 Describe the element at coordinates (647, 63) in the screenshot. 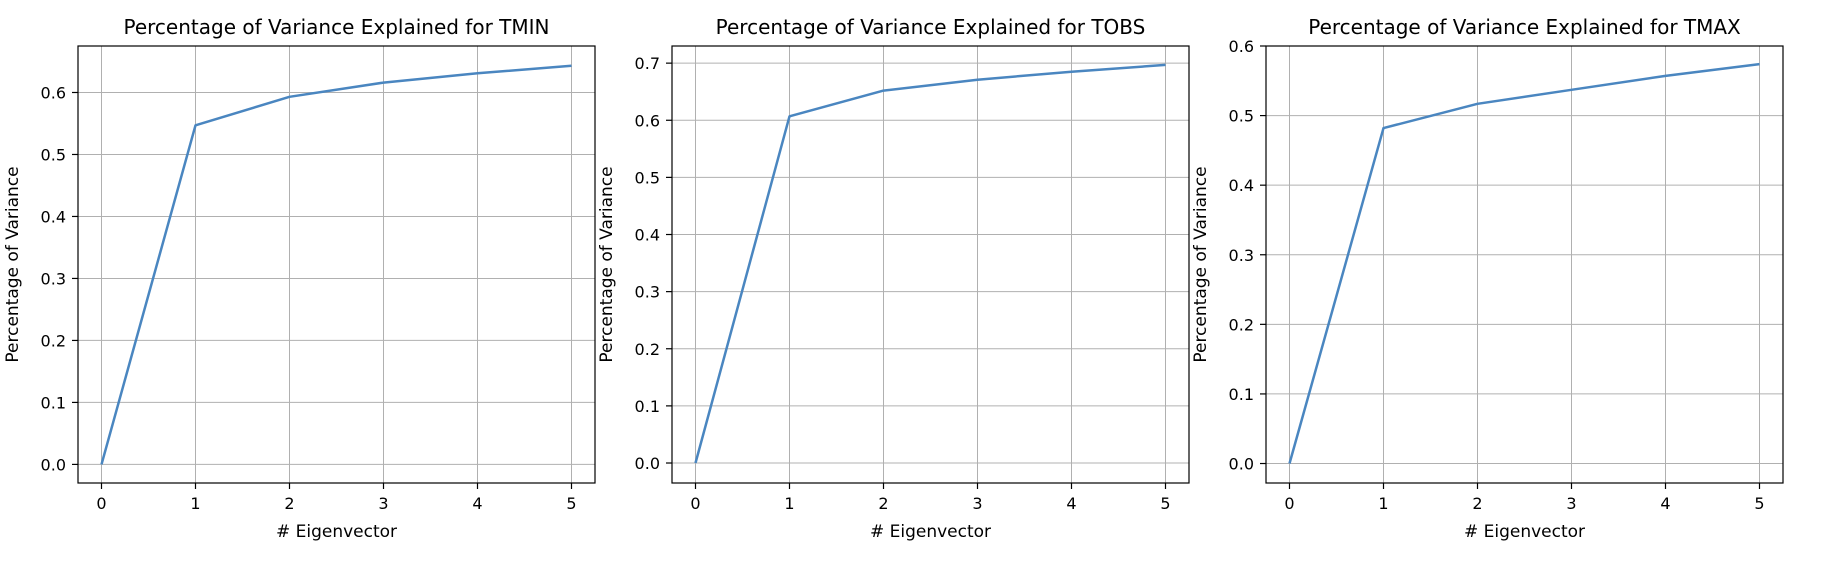

I see `y-tick-label: 0.7` at that location.